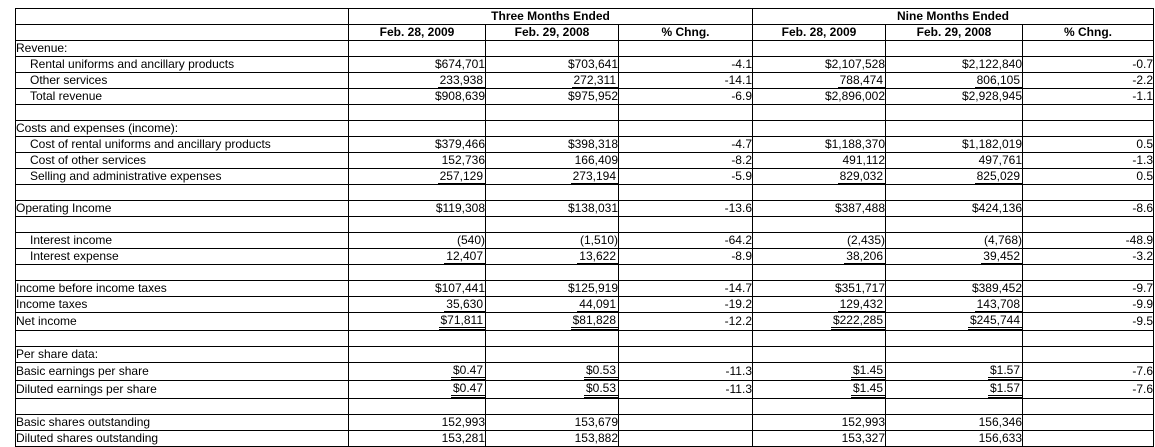 This screenshot has width=1155, height=447. What do you see at coordinates (954, 321) in the screenshot?
I see `amount-cell: $245,744` at bounding box center [954, 321].